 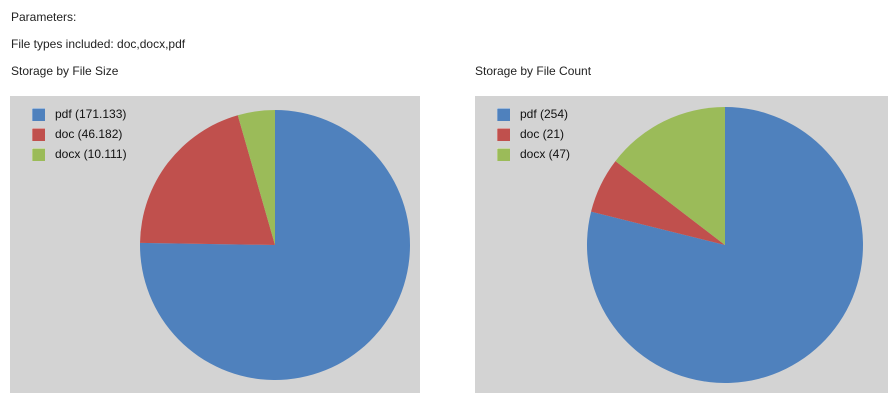 What do you see at coordinates (65, 71) in the screenshot?
I see `chart-title-storage-by-file-size: Storage by File Size` at bounding box center [65, 71].